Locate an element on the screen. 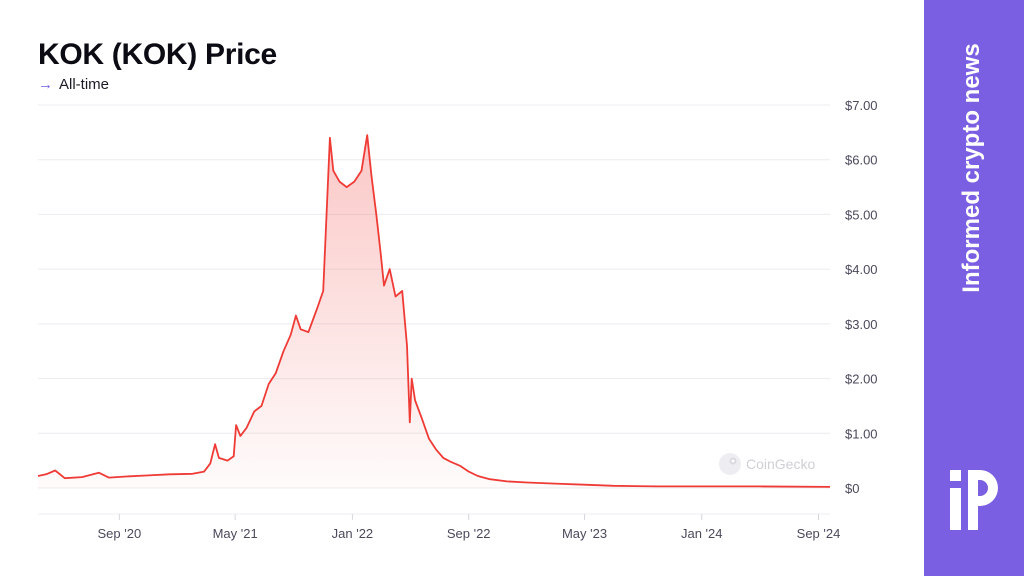  y-tick-label: $2.00 is located at coordinates (861, 379).